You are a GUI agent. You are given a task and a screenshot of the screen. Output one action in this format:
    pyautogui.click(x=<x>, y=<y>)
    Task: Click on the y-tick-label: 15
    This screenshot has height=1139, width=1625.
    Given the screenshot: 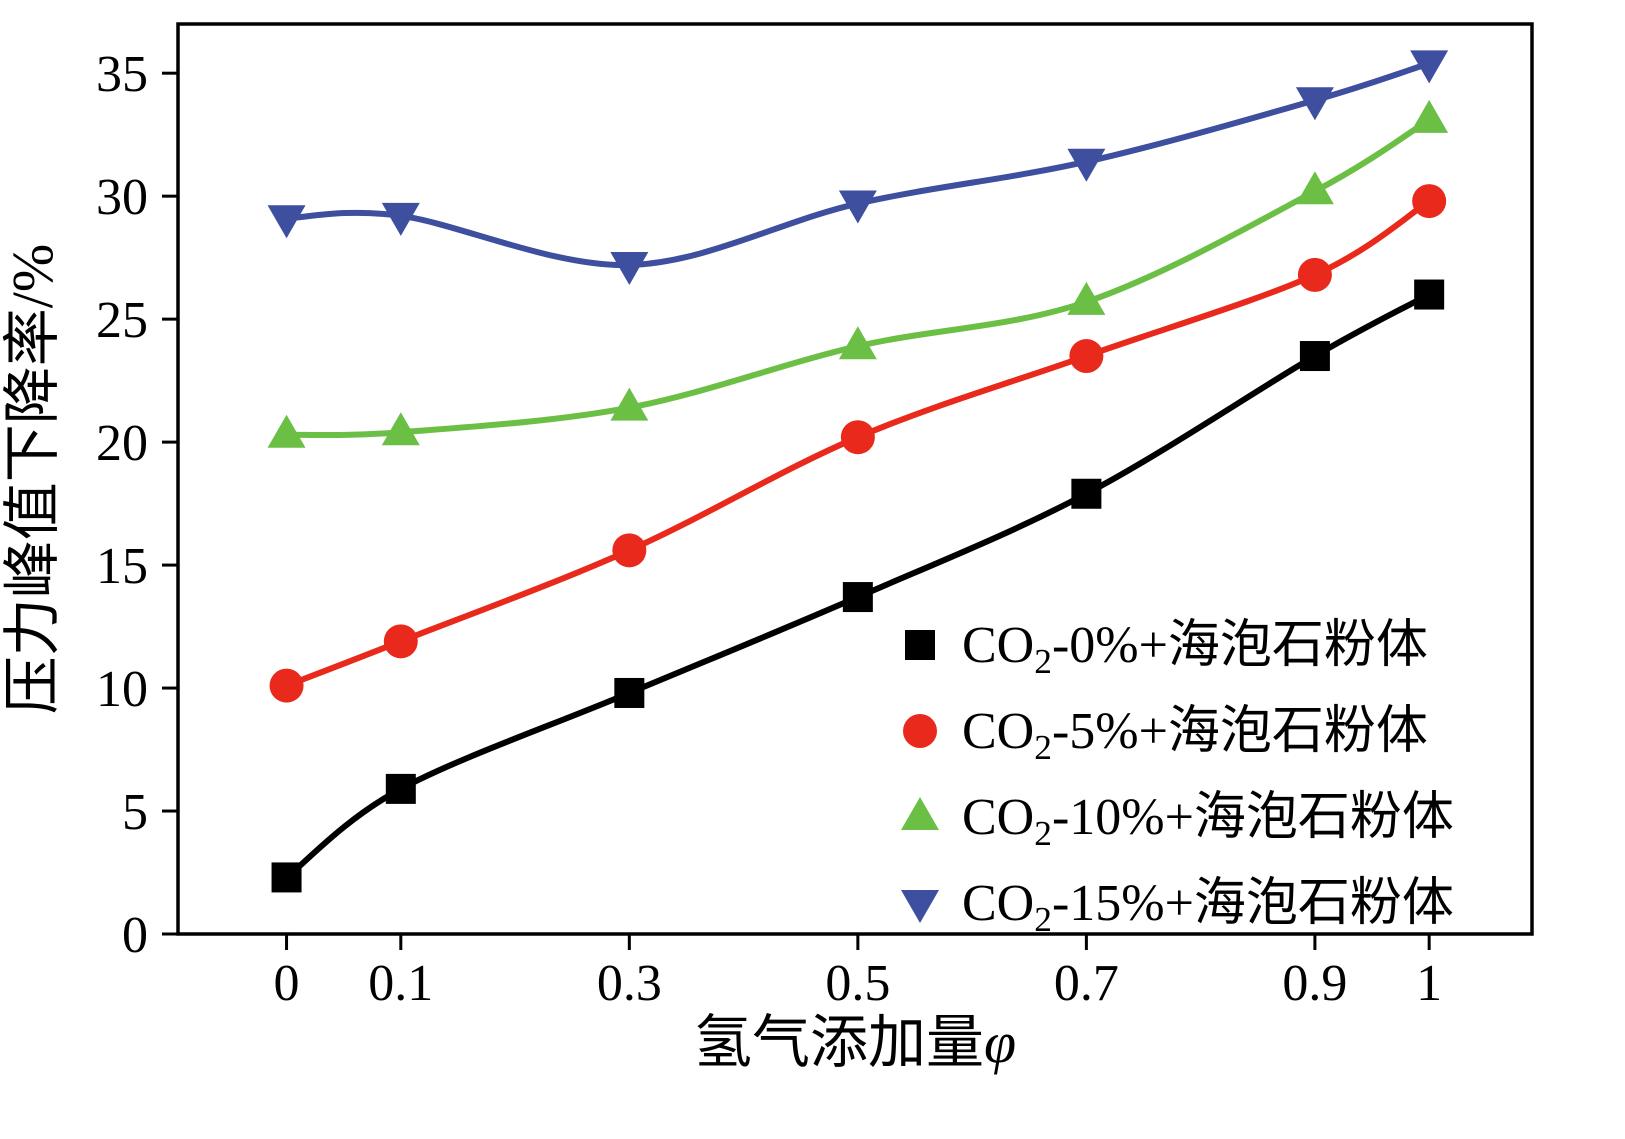 What is the action you would take?
    pyautogui.click(x=122, y=566)
    